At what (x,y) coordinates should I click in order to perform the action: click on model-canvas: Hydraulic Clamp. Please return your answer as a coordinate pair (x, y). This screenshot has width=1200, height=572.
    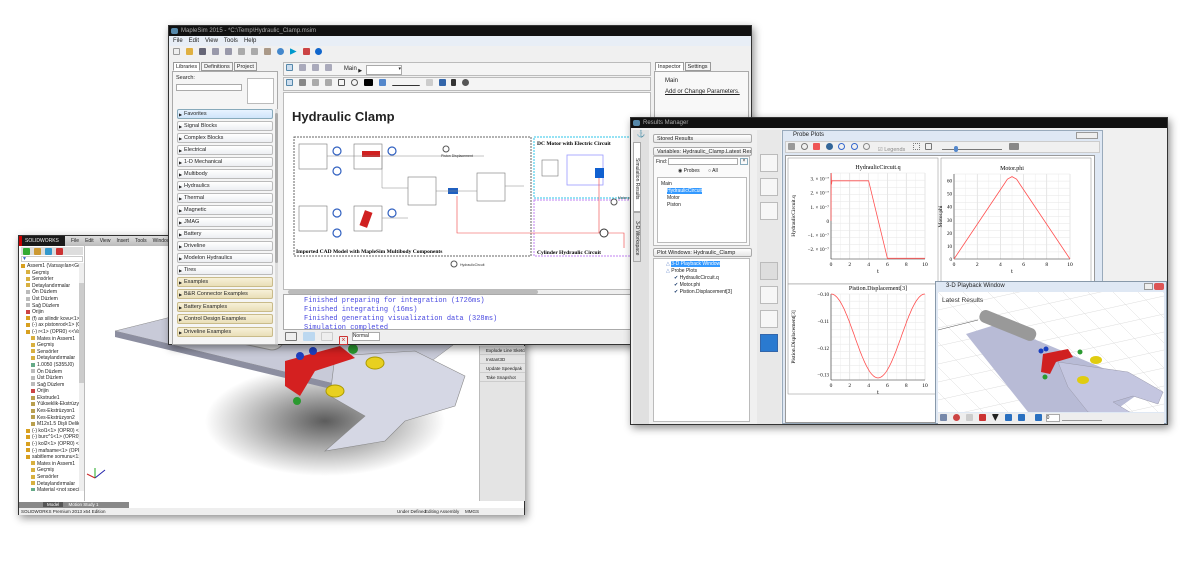
    Looking at the image, I should click on (467, 191).